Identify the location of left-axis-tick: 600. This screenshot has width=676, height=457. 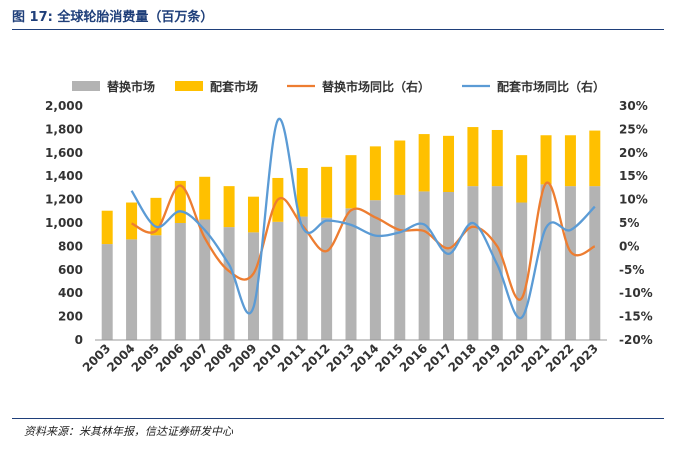
(70, 270).